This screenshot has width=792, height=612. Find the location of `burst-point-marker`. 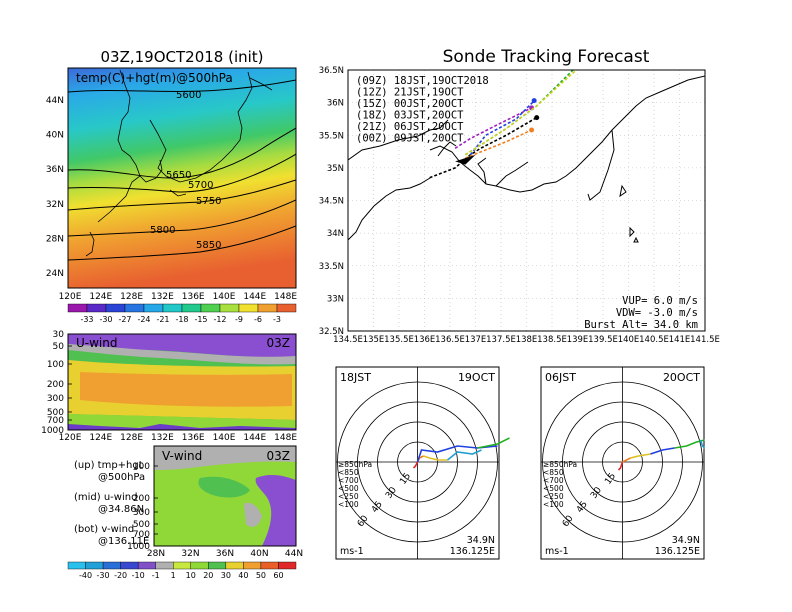

burst-point-marker is located at coordinates (534, 101).